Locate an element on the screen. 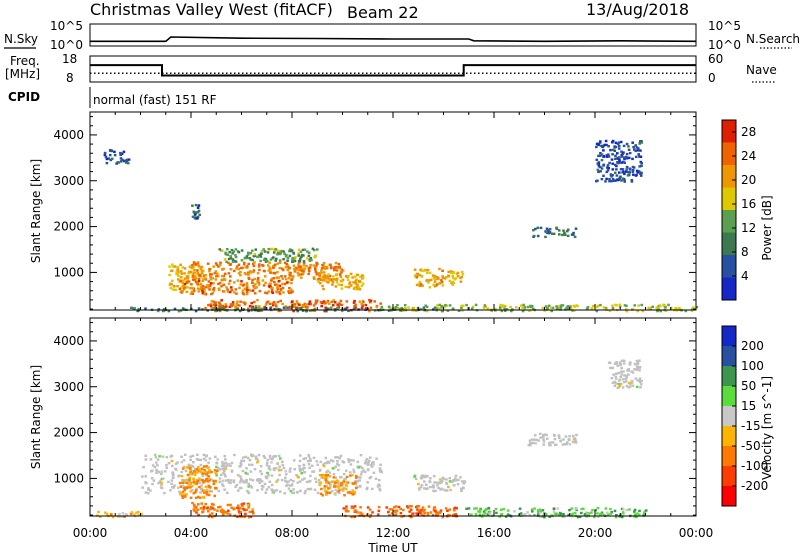 This screenshot has width=800, height=554. colorbar-tick-label: 100 is located at coordinates (752, 366).